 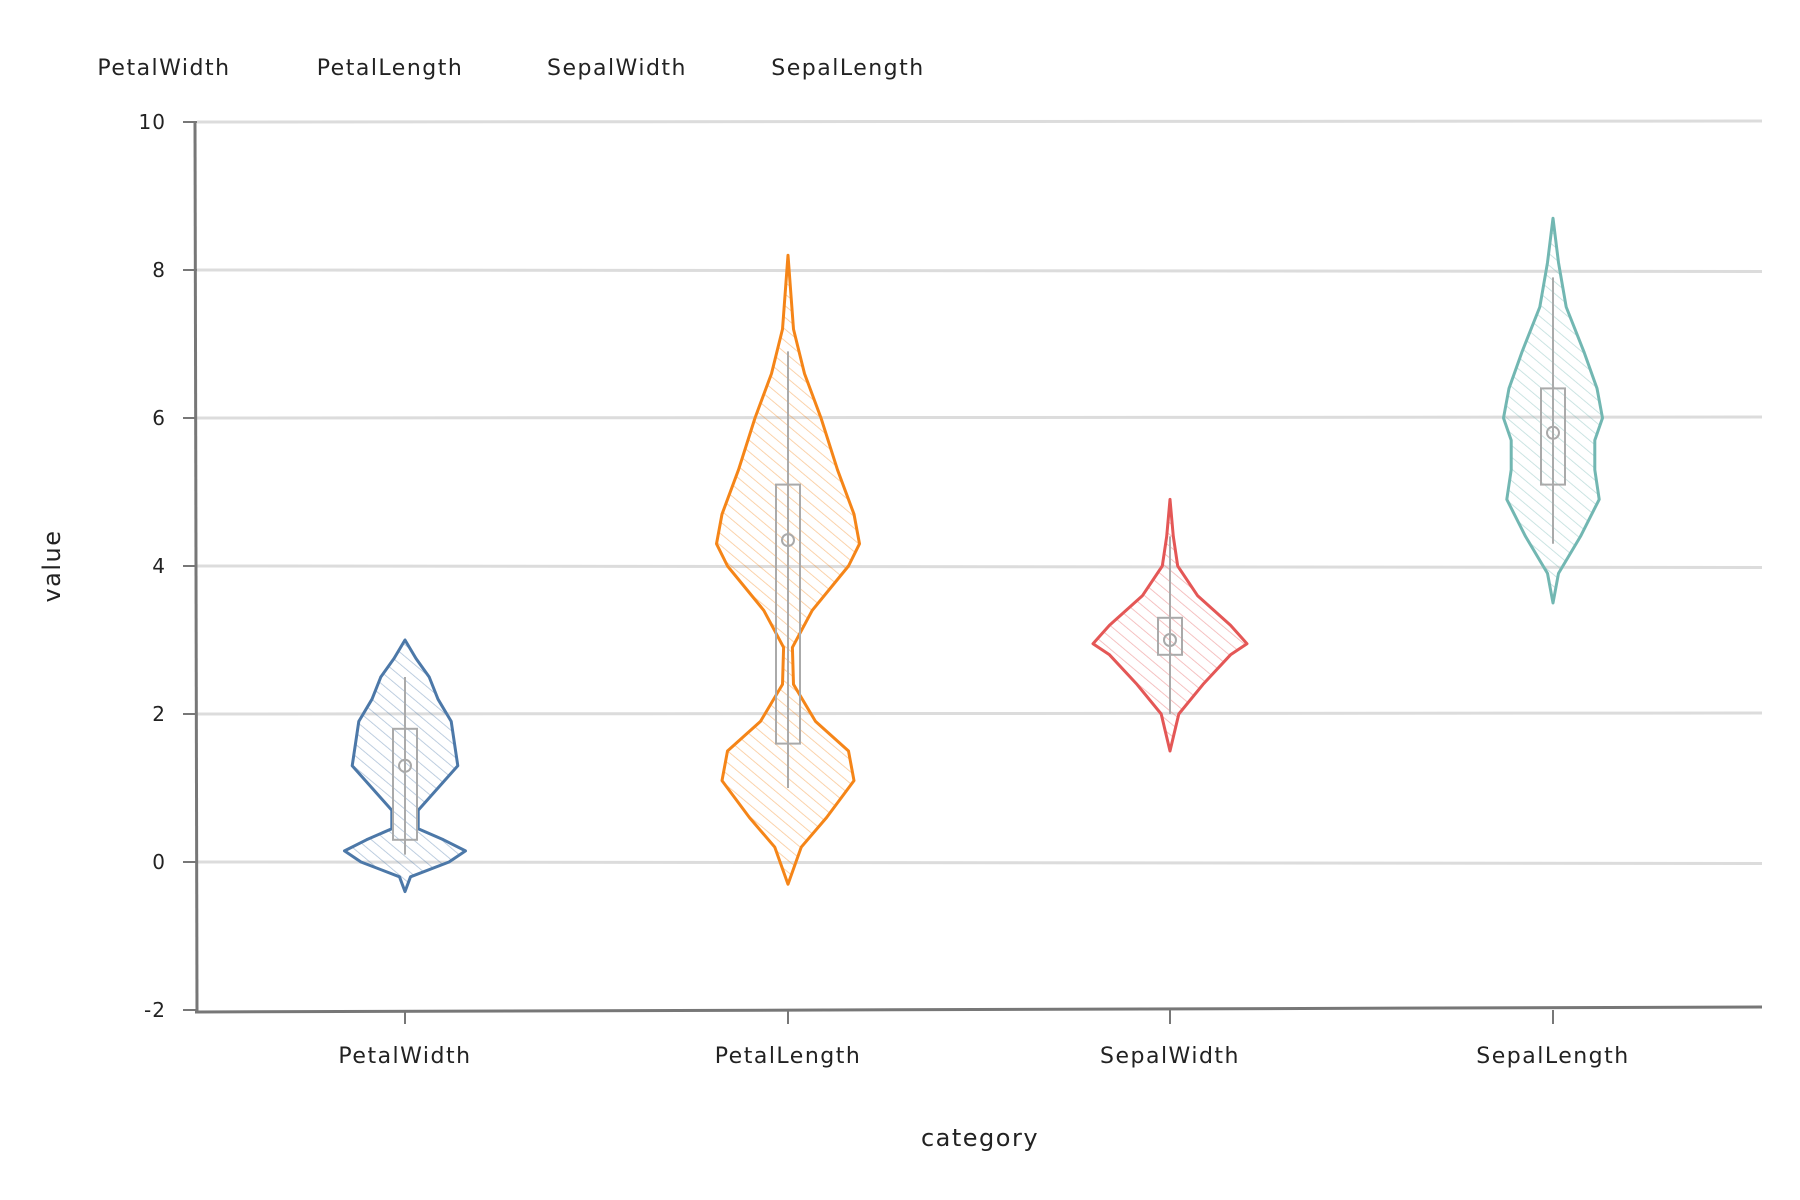 I want to click on legend-item: PetalLength, so click(x=390, y=68).